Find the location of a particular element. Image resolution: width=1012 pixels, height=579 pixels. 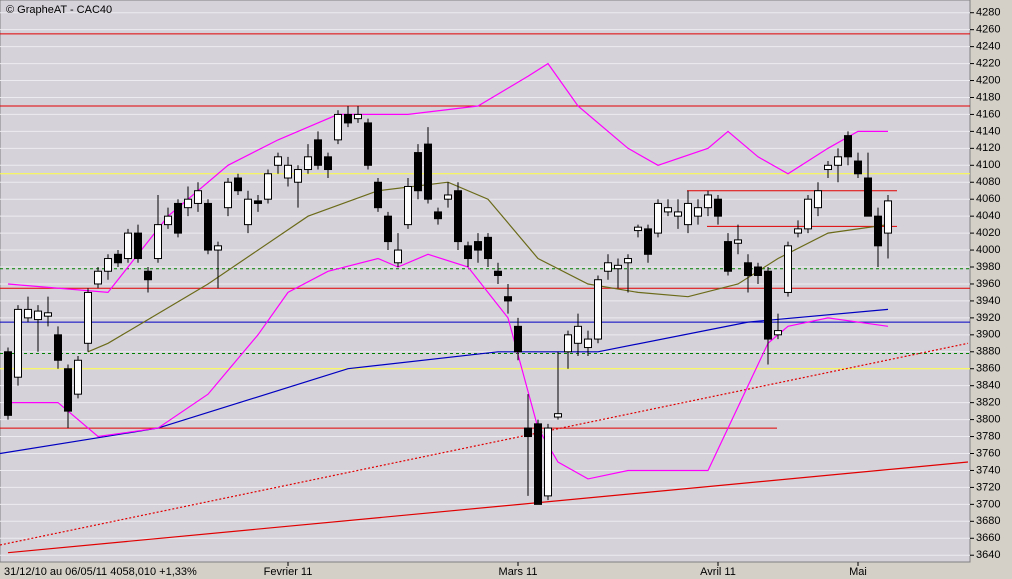

y-tick-label: 3840 is located at coordinates (988, 386).